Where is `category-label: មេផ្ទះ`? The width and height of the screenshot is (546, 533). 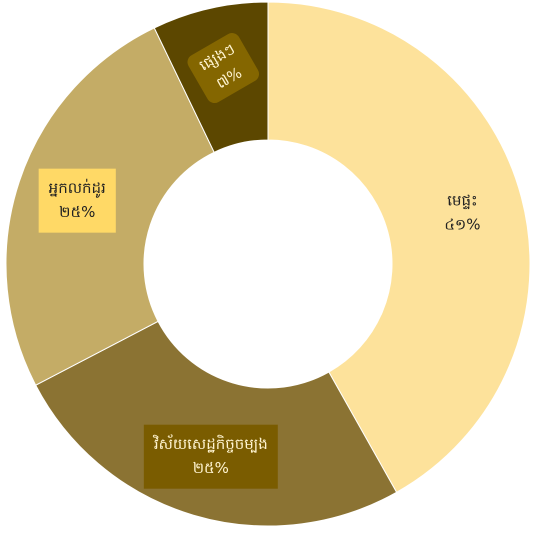 category-label: មេផ្ទះ is located at coordinates (462, 201).